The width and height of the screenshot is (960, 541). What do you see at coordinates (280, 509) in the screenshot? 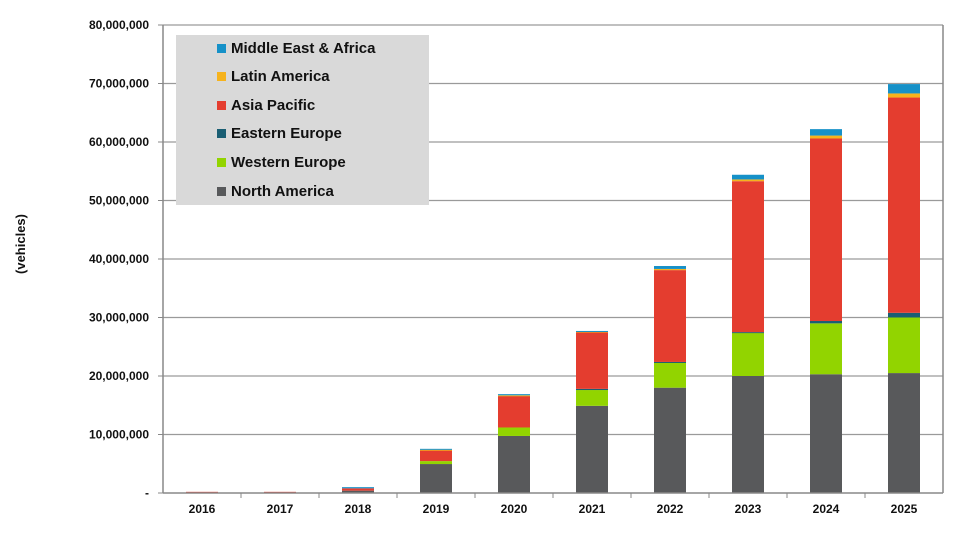
I see `x-tick-label: 2017` at bounding box center [280, 509].